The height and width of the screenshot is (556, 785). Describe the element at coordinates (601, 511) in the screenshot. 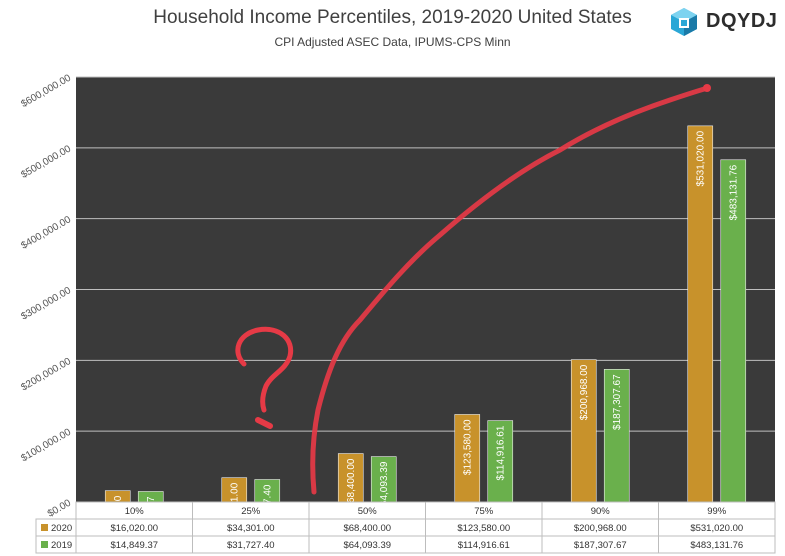

I see `x-tick-label: 90%` at that location.